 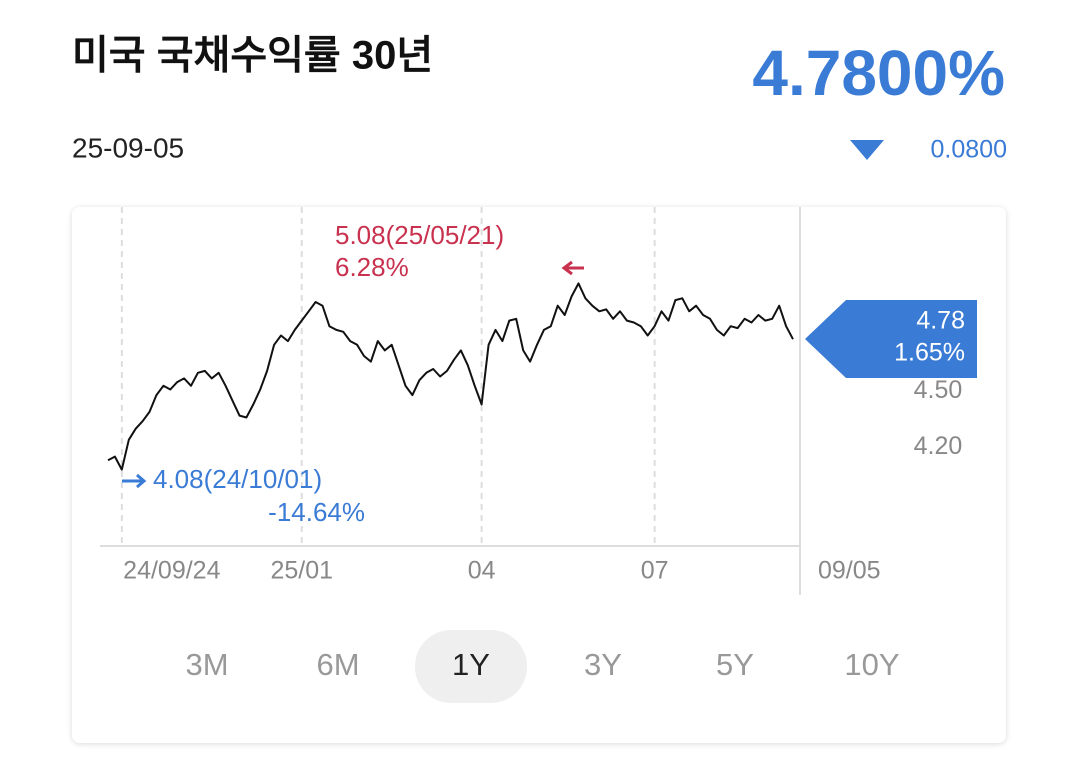 What do you see at coordinates (735, 664) in the screenshot?
I see `tab: 5Y` at bounding box center [735, 664].